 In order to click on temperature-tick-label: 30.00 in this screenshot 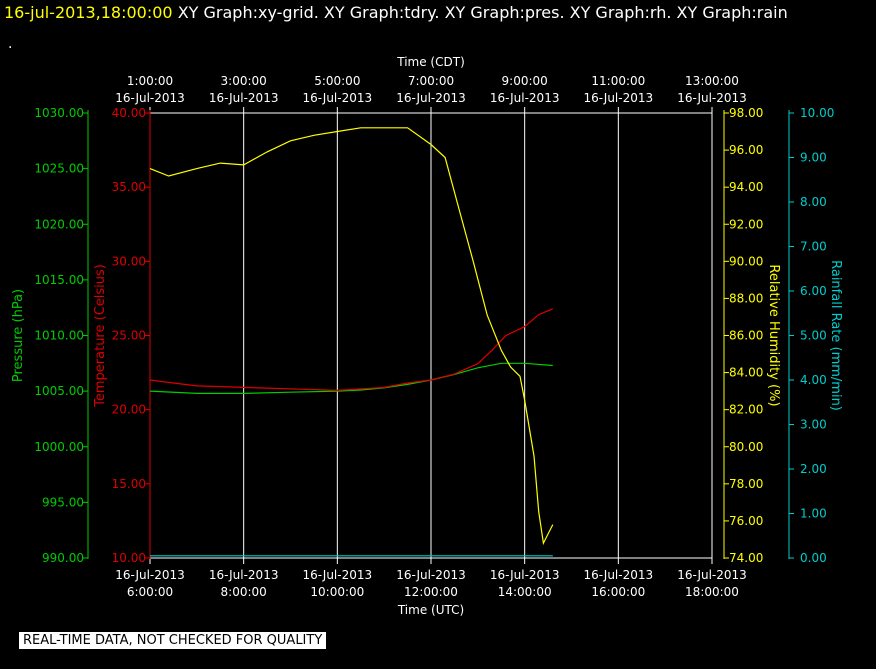, I will do `click(129, 261)`.